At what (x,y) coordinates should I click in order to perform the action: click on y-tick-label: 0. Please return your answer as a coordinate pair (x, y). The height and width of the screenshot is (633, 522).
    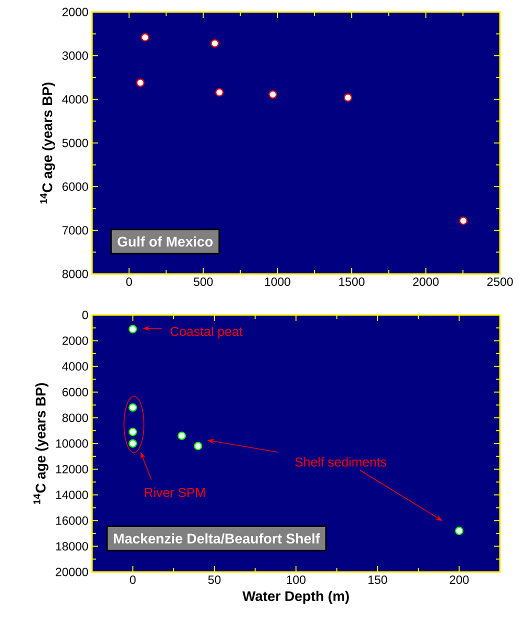
    Looking at the image, I should click on (85, 315).